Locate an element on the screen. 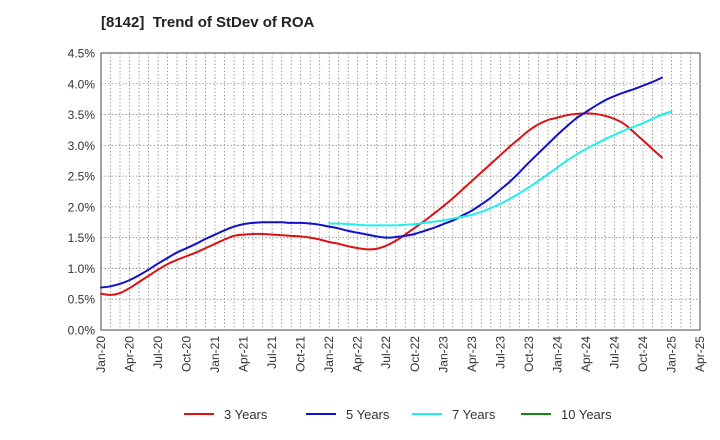 Image resolution: width=720 pixels, height=440 pixels. legend-item-7-years: 7 Years is located at coordinates (454, 414).